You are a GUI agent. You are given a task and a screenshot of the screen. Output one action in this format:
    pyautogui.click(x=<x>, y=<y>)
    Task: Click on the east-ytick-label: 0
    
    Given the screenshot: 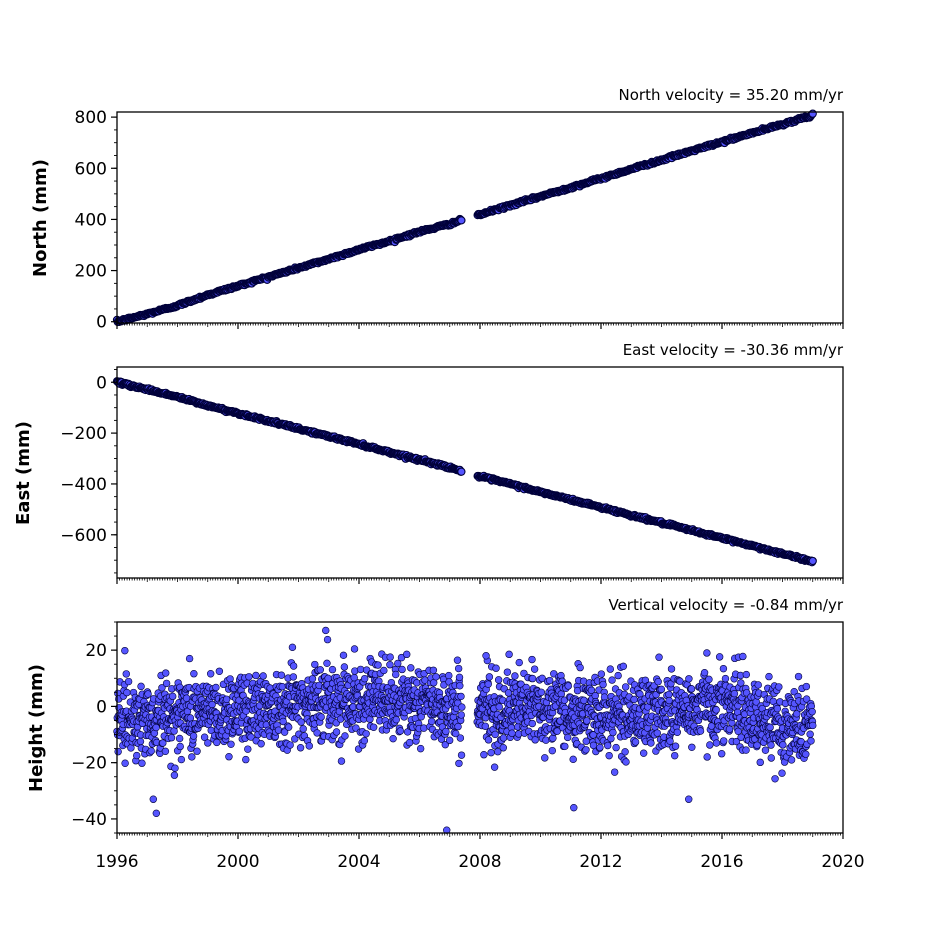 What is the action you would take?
    pyautogui.click(x=101, y=383)
    